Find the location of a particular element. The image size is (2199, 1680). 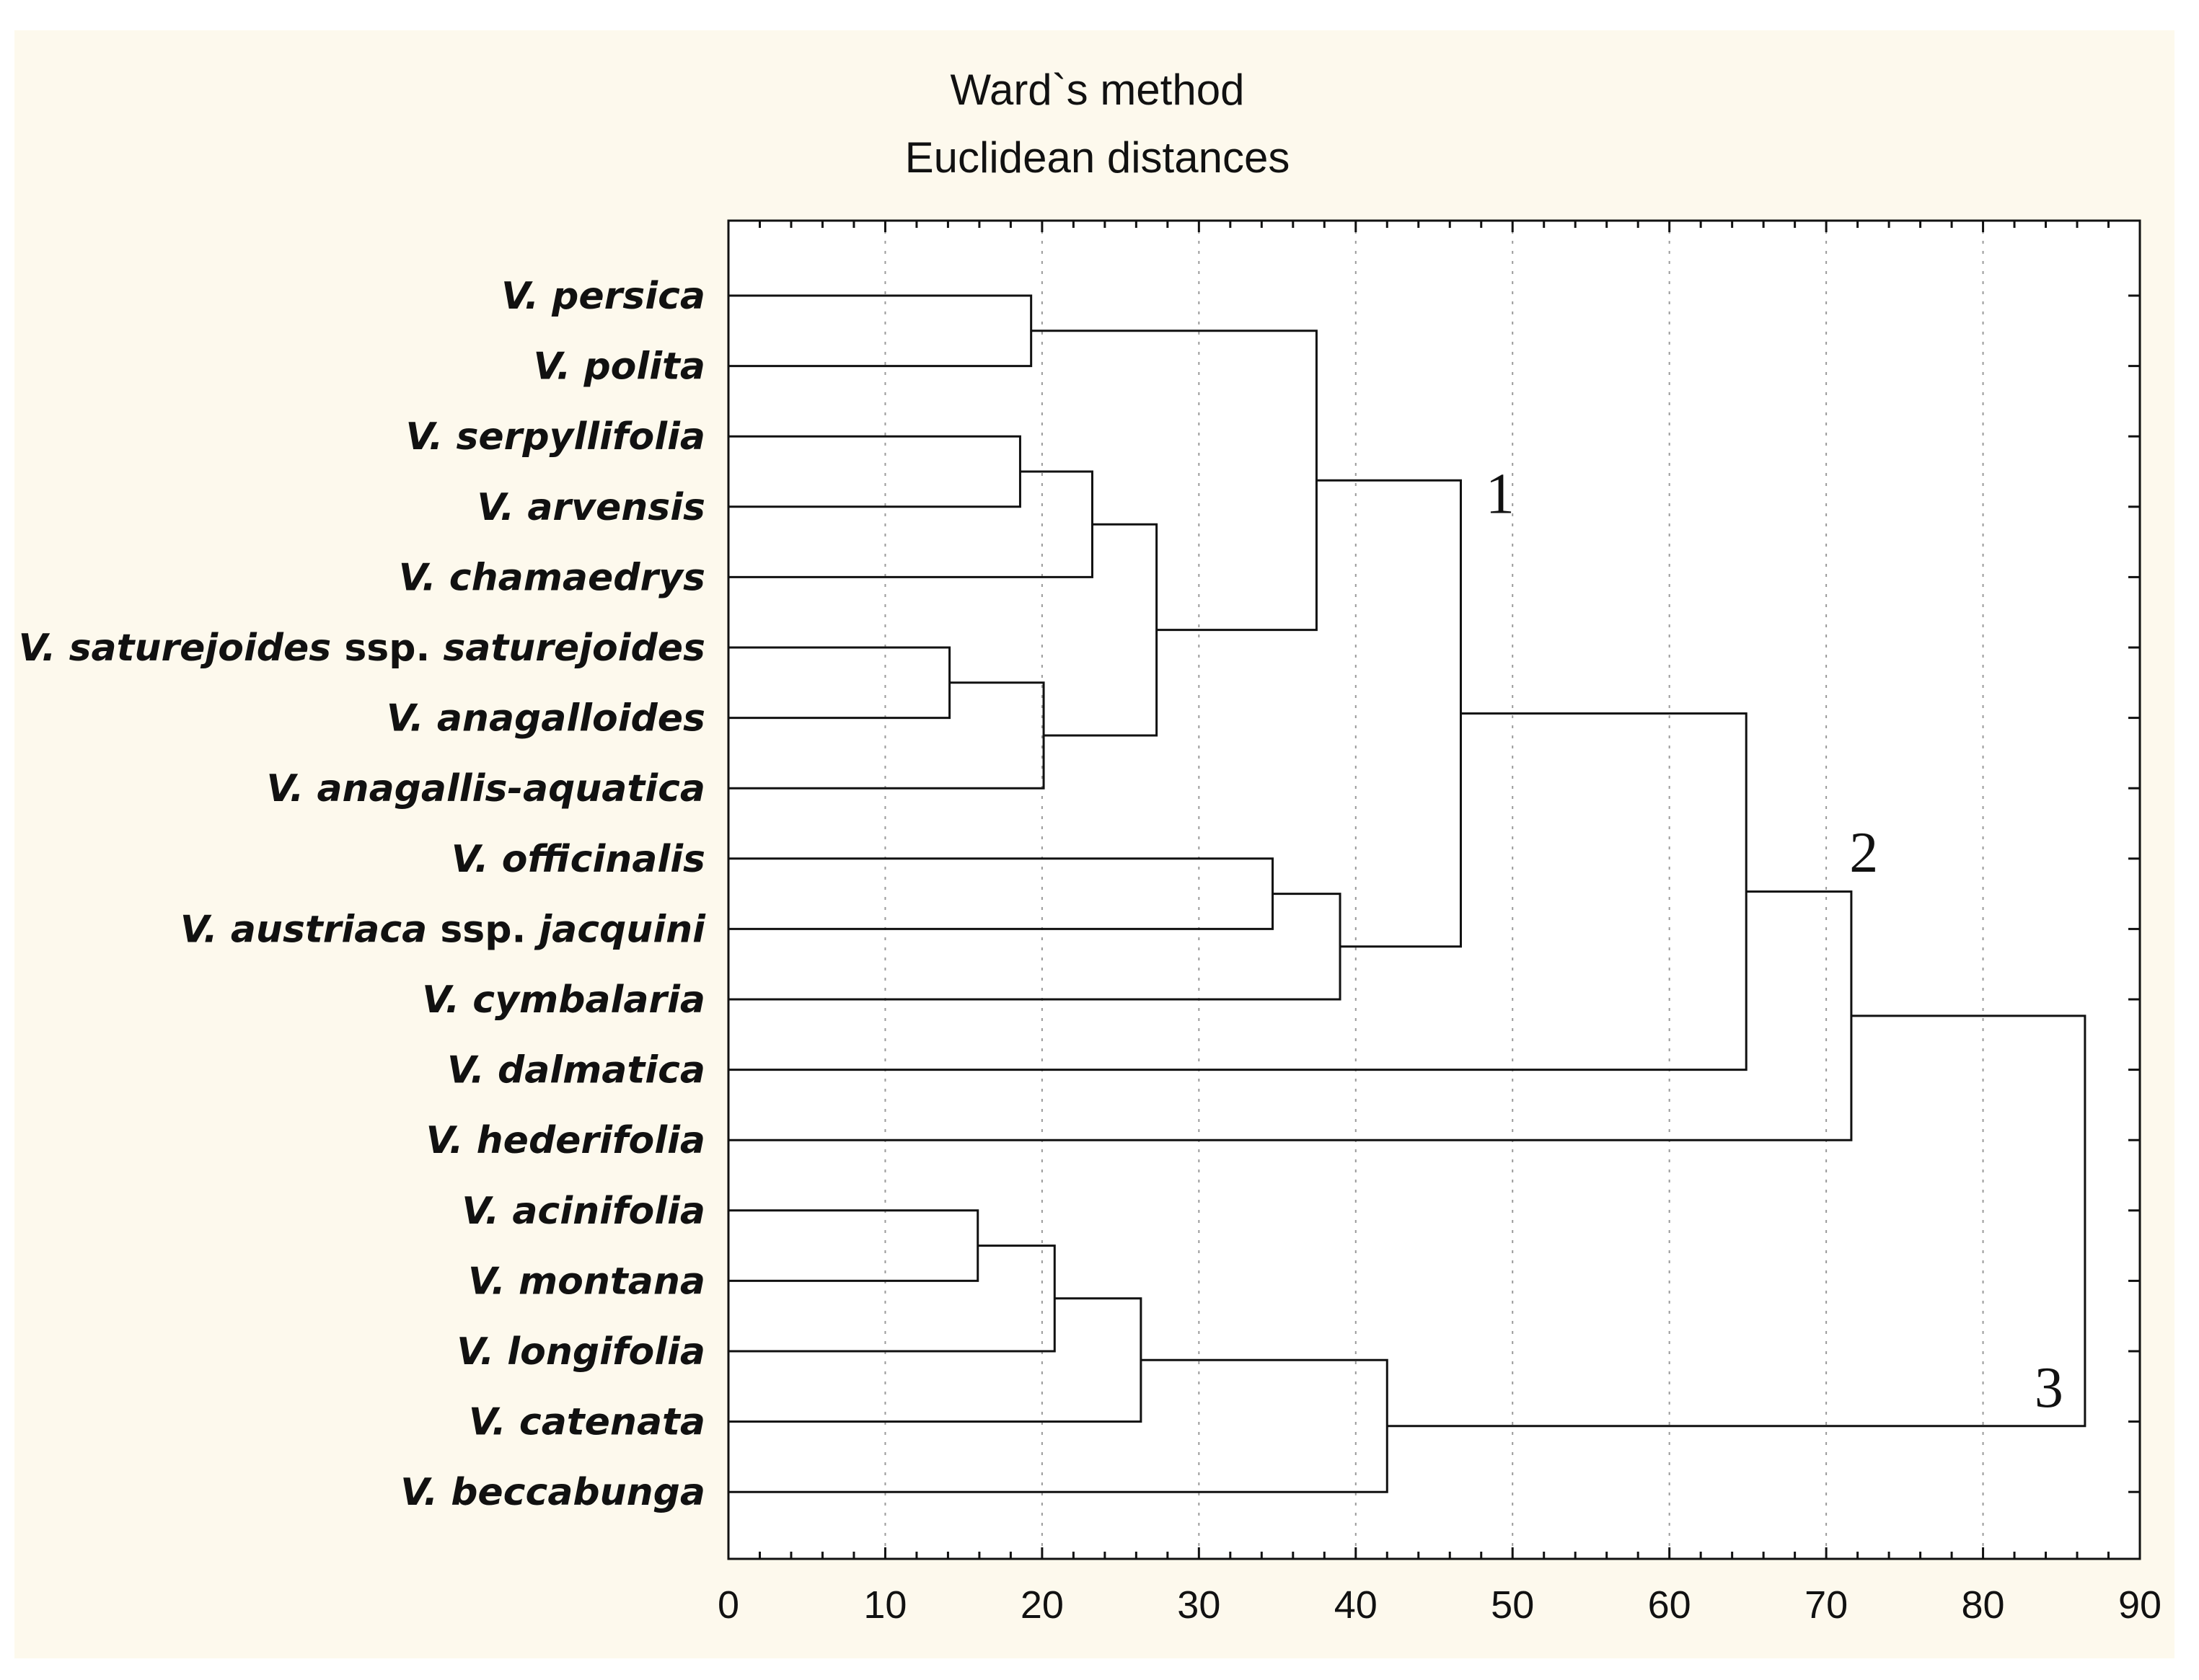

leaf-label-6: V. anagalloides is located at coordinates (546, 718).